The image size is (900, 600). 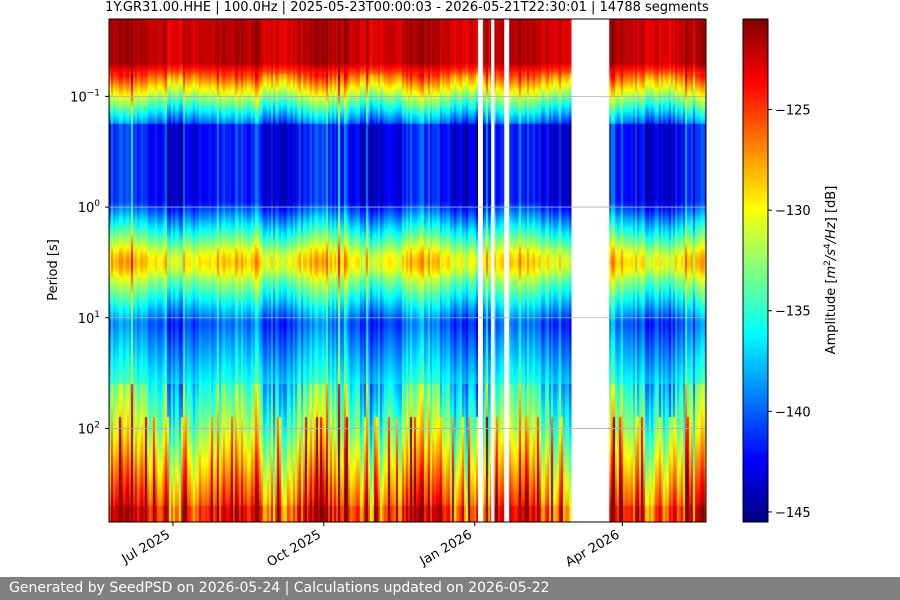 I want to click on x-axis: Jul 2025 Oct 2025 Jan 2026 Apr 2026, so click(x=371, y=546).